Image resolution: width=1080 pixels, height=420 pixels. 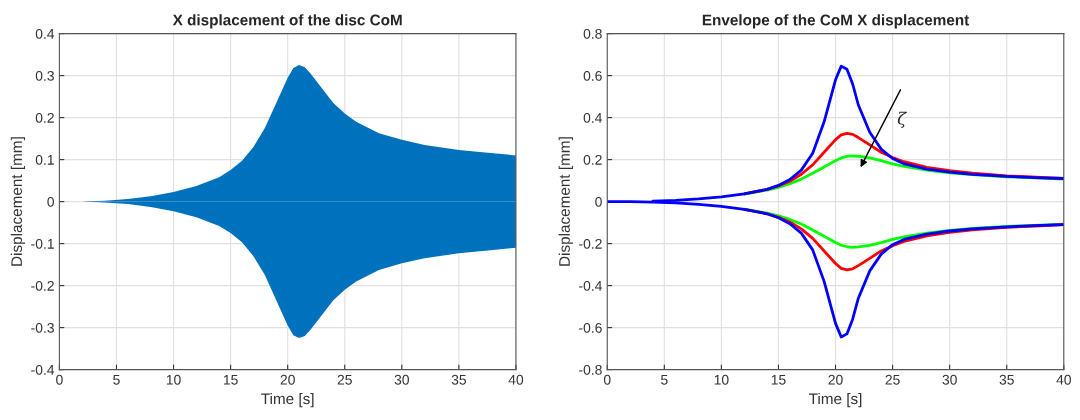 I want to click on chart-title: Envelope of the CoM X displacement, so click(x=836, y=21).